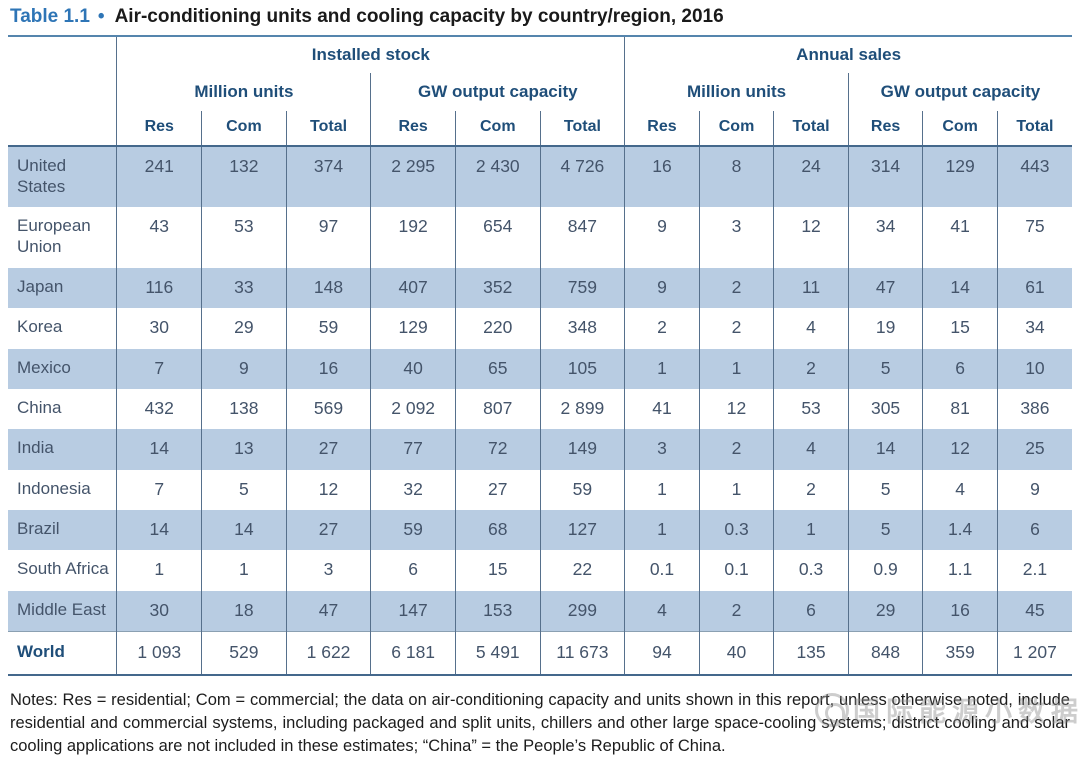 This screenshot has height=761, width=1080. I want to click on cell: 1 093, so click(159, 654).